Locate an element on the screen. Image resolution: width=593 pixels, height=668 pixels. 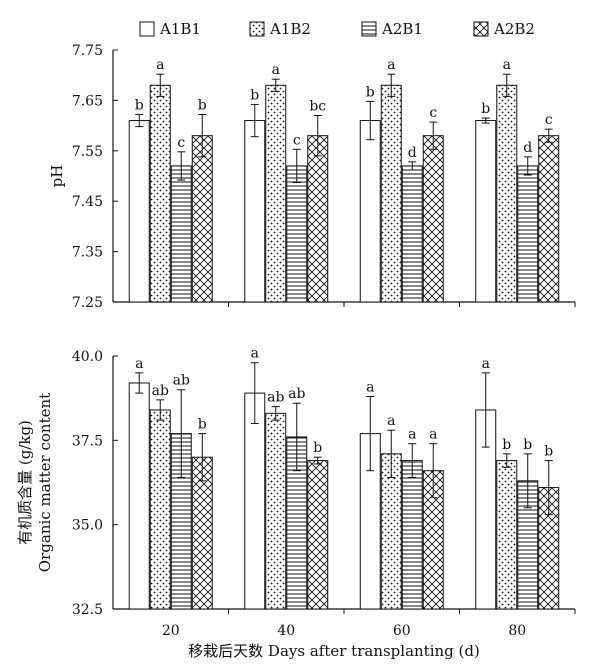
legend-label: A2B2 is located at coordinates (514, 29).